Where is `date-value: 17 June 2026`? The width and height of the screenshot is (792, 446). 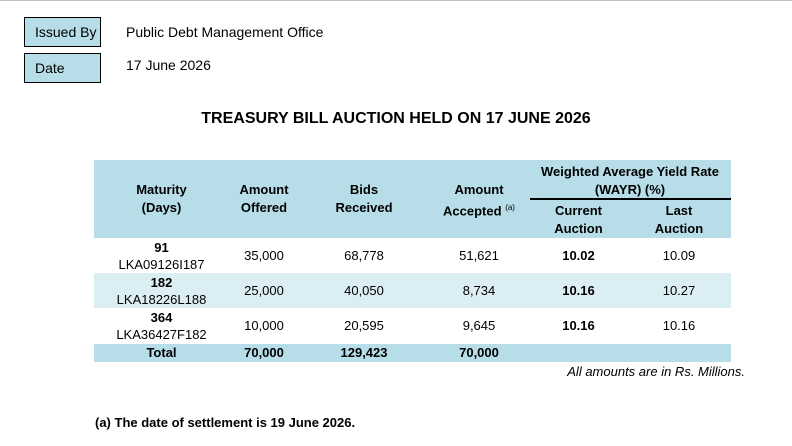
date-value: 17 June 2026 is located at coordinates (168, 65).